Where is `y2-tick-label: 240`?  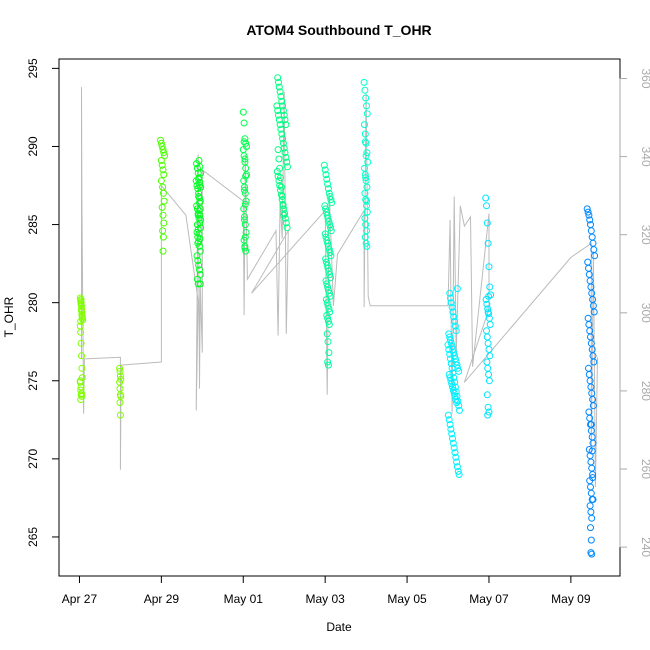 y2-tick-label: 240 is located at coordinates (644, 547).